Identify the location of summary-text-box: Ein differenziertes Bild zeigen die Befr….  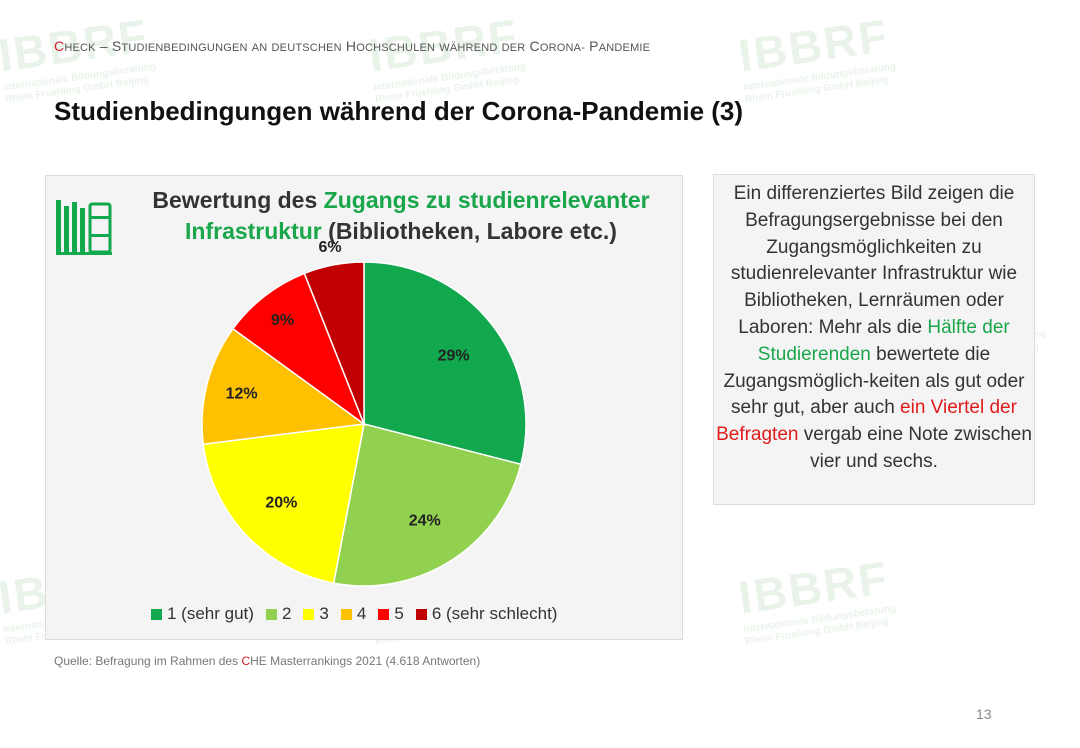
(874, 339).